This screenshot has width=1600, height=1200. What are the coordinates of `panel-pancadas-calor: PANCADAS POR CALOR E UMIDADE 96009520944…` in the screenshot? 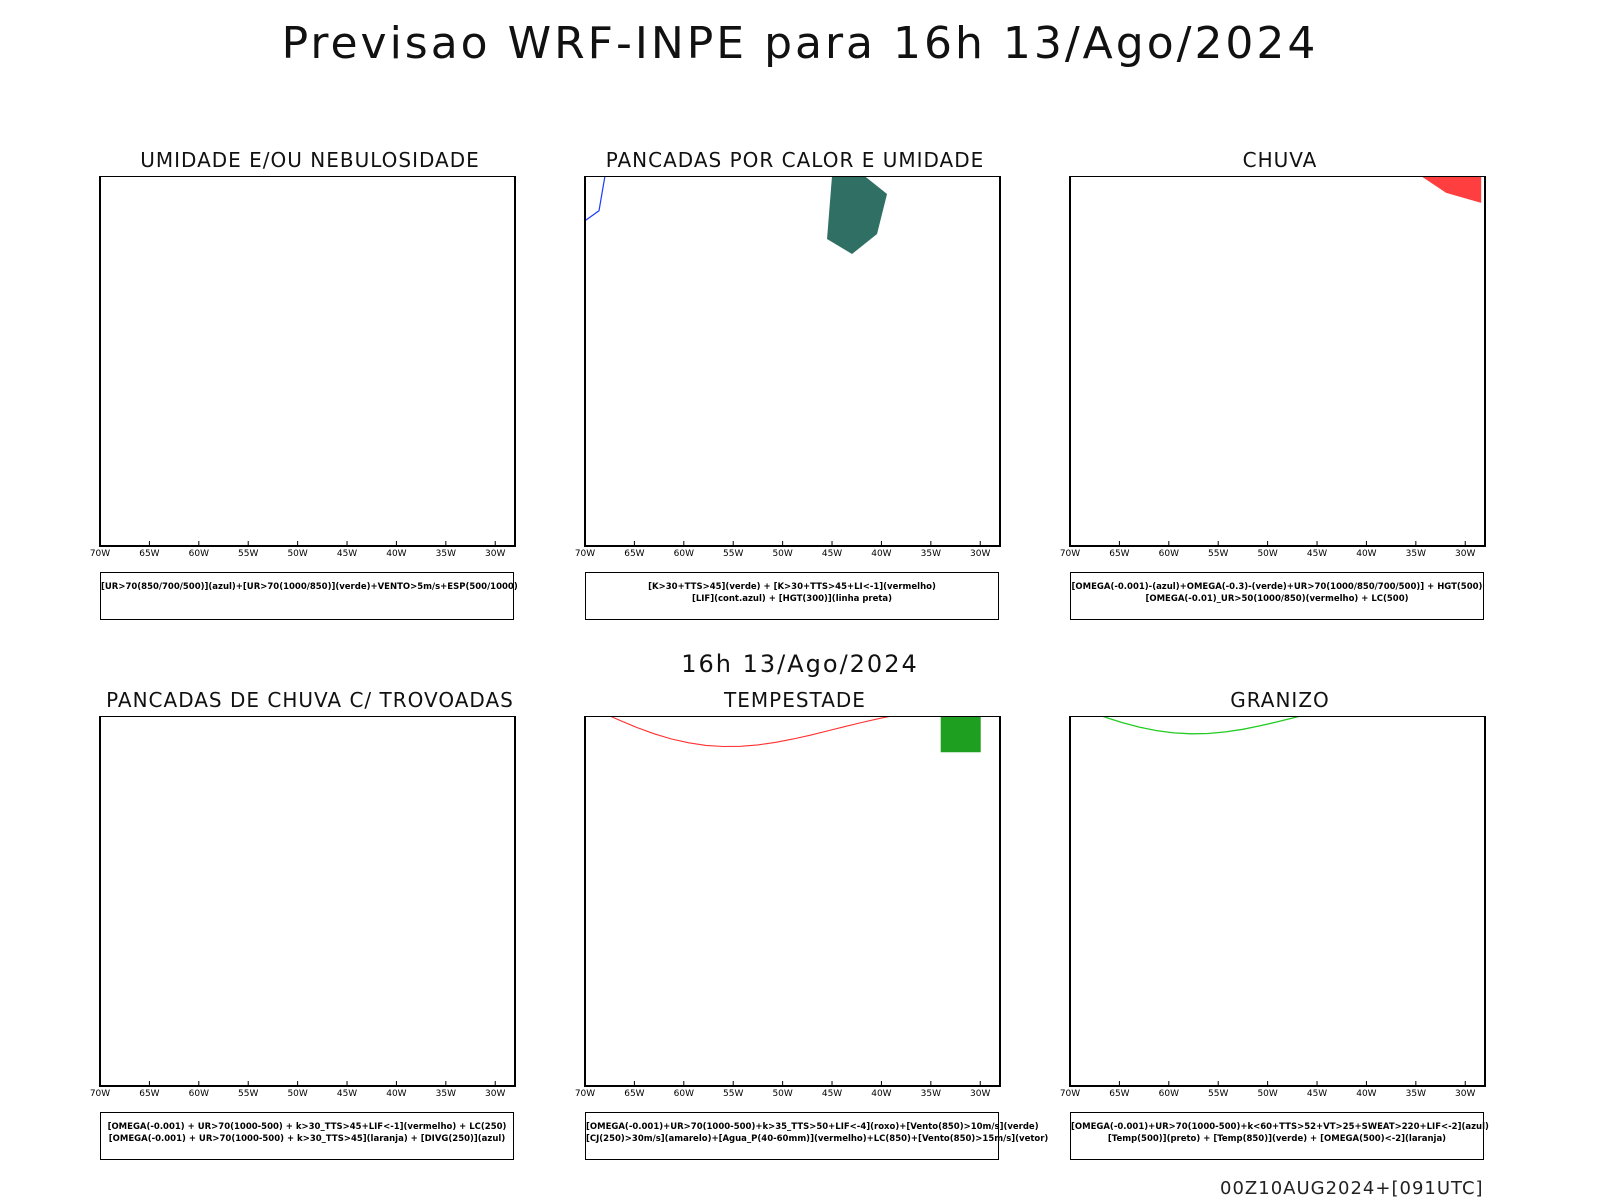 It's located at (795, 393).